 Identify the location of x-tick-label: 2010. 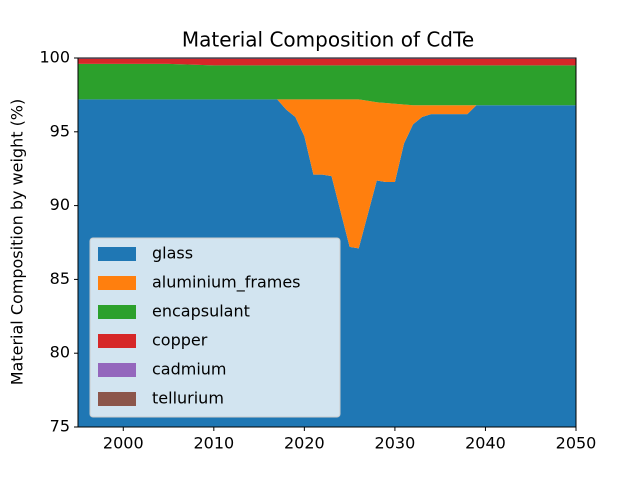
(213, 443).